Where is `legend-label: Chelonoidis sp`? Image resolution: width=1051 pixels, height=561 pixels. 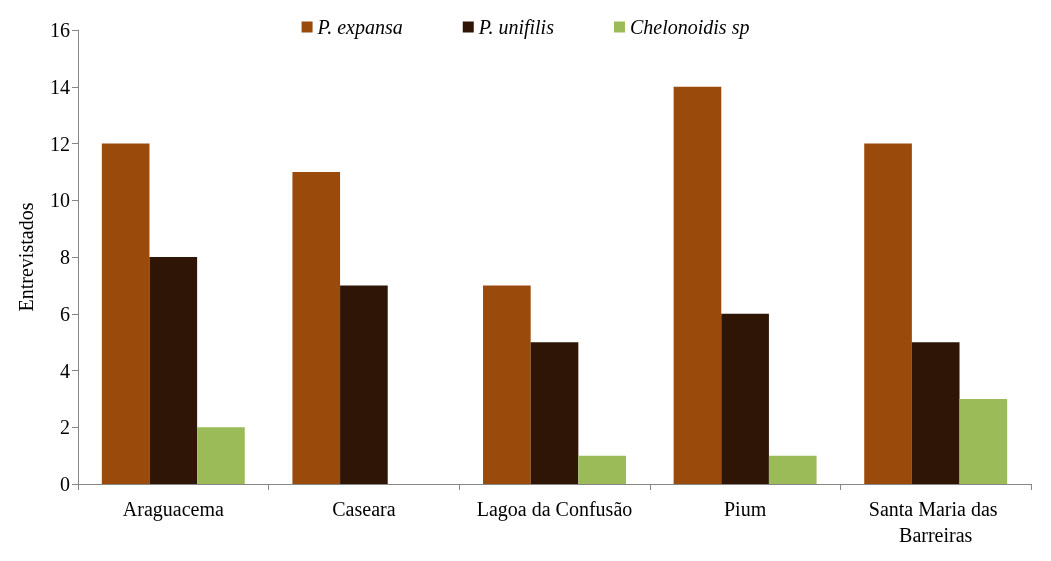 legend-label: Chelonoidis sp is located at coordinates (689, 27).